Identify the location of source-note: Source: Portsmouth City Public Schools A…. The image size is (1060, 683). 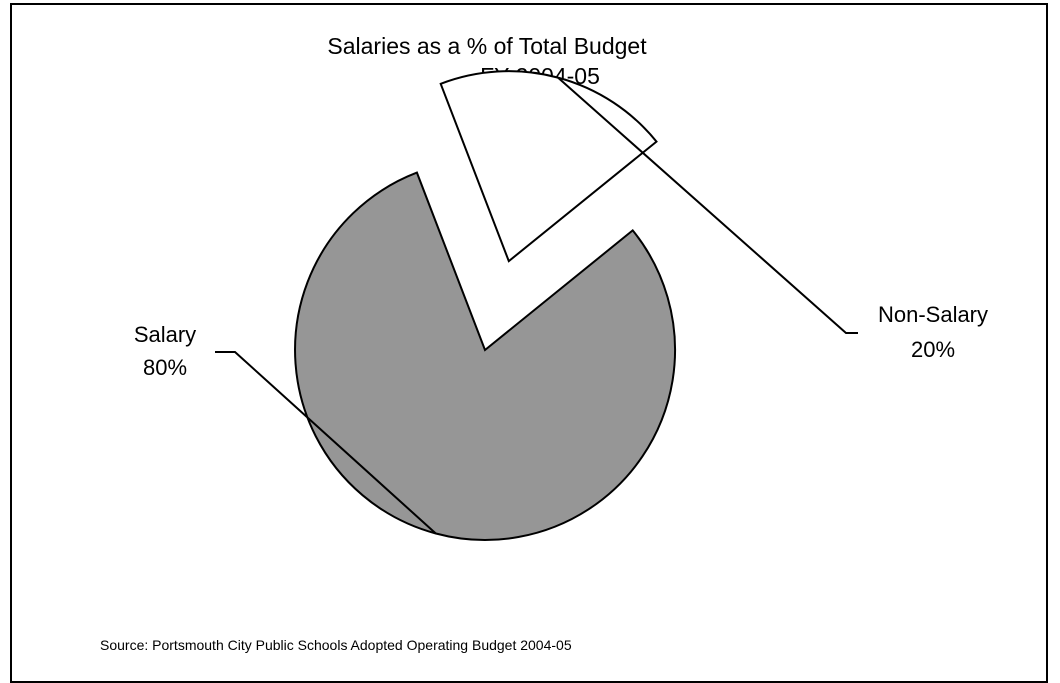
(336, 645).